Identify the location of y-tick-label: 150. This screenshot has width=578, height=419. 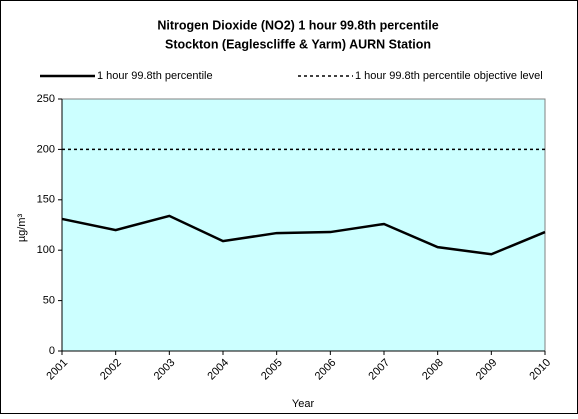
(46, 200).